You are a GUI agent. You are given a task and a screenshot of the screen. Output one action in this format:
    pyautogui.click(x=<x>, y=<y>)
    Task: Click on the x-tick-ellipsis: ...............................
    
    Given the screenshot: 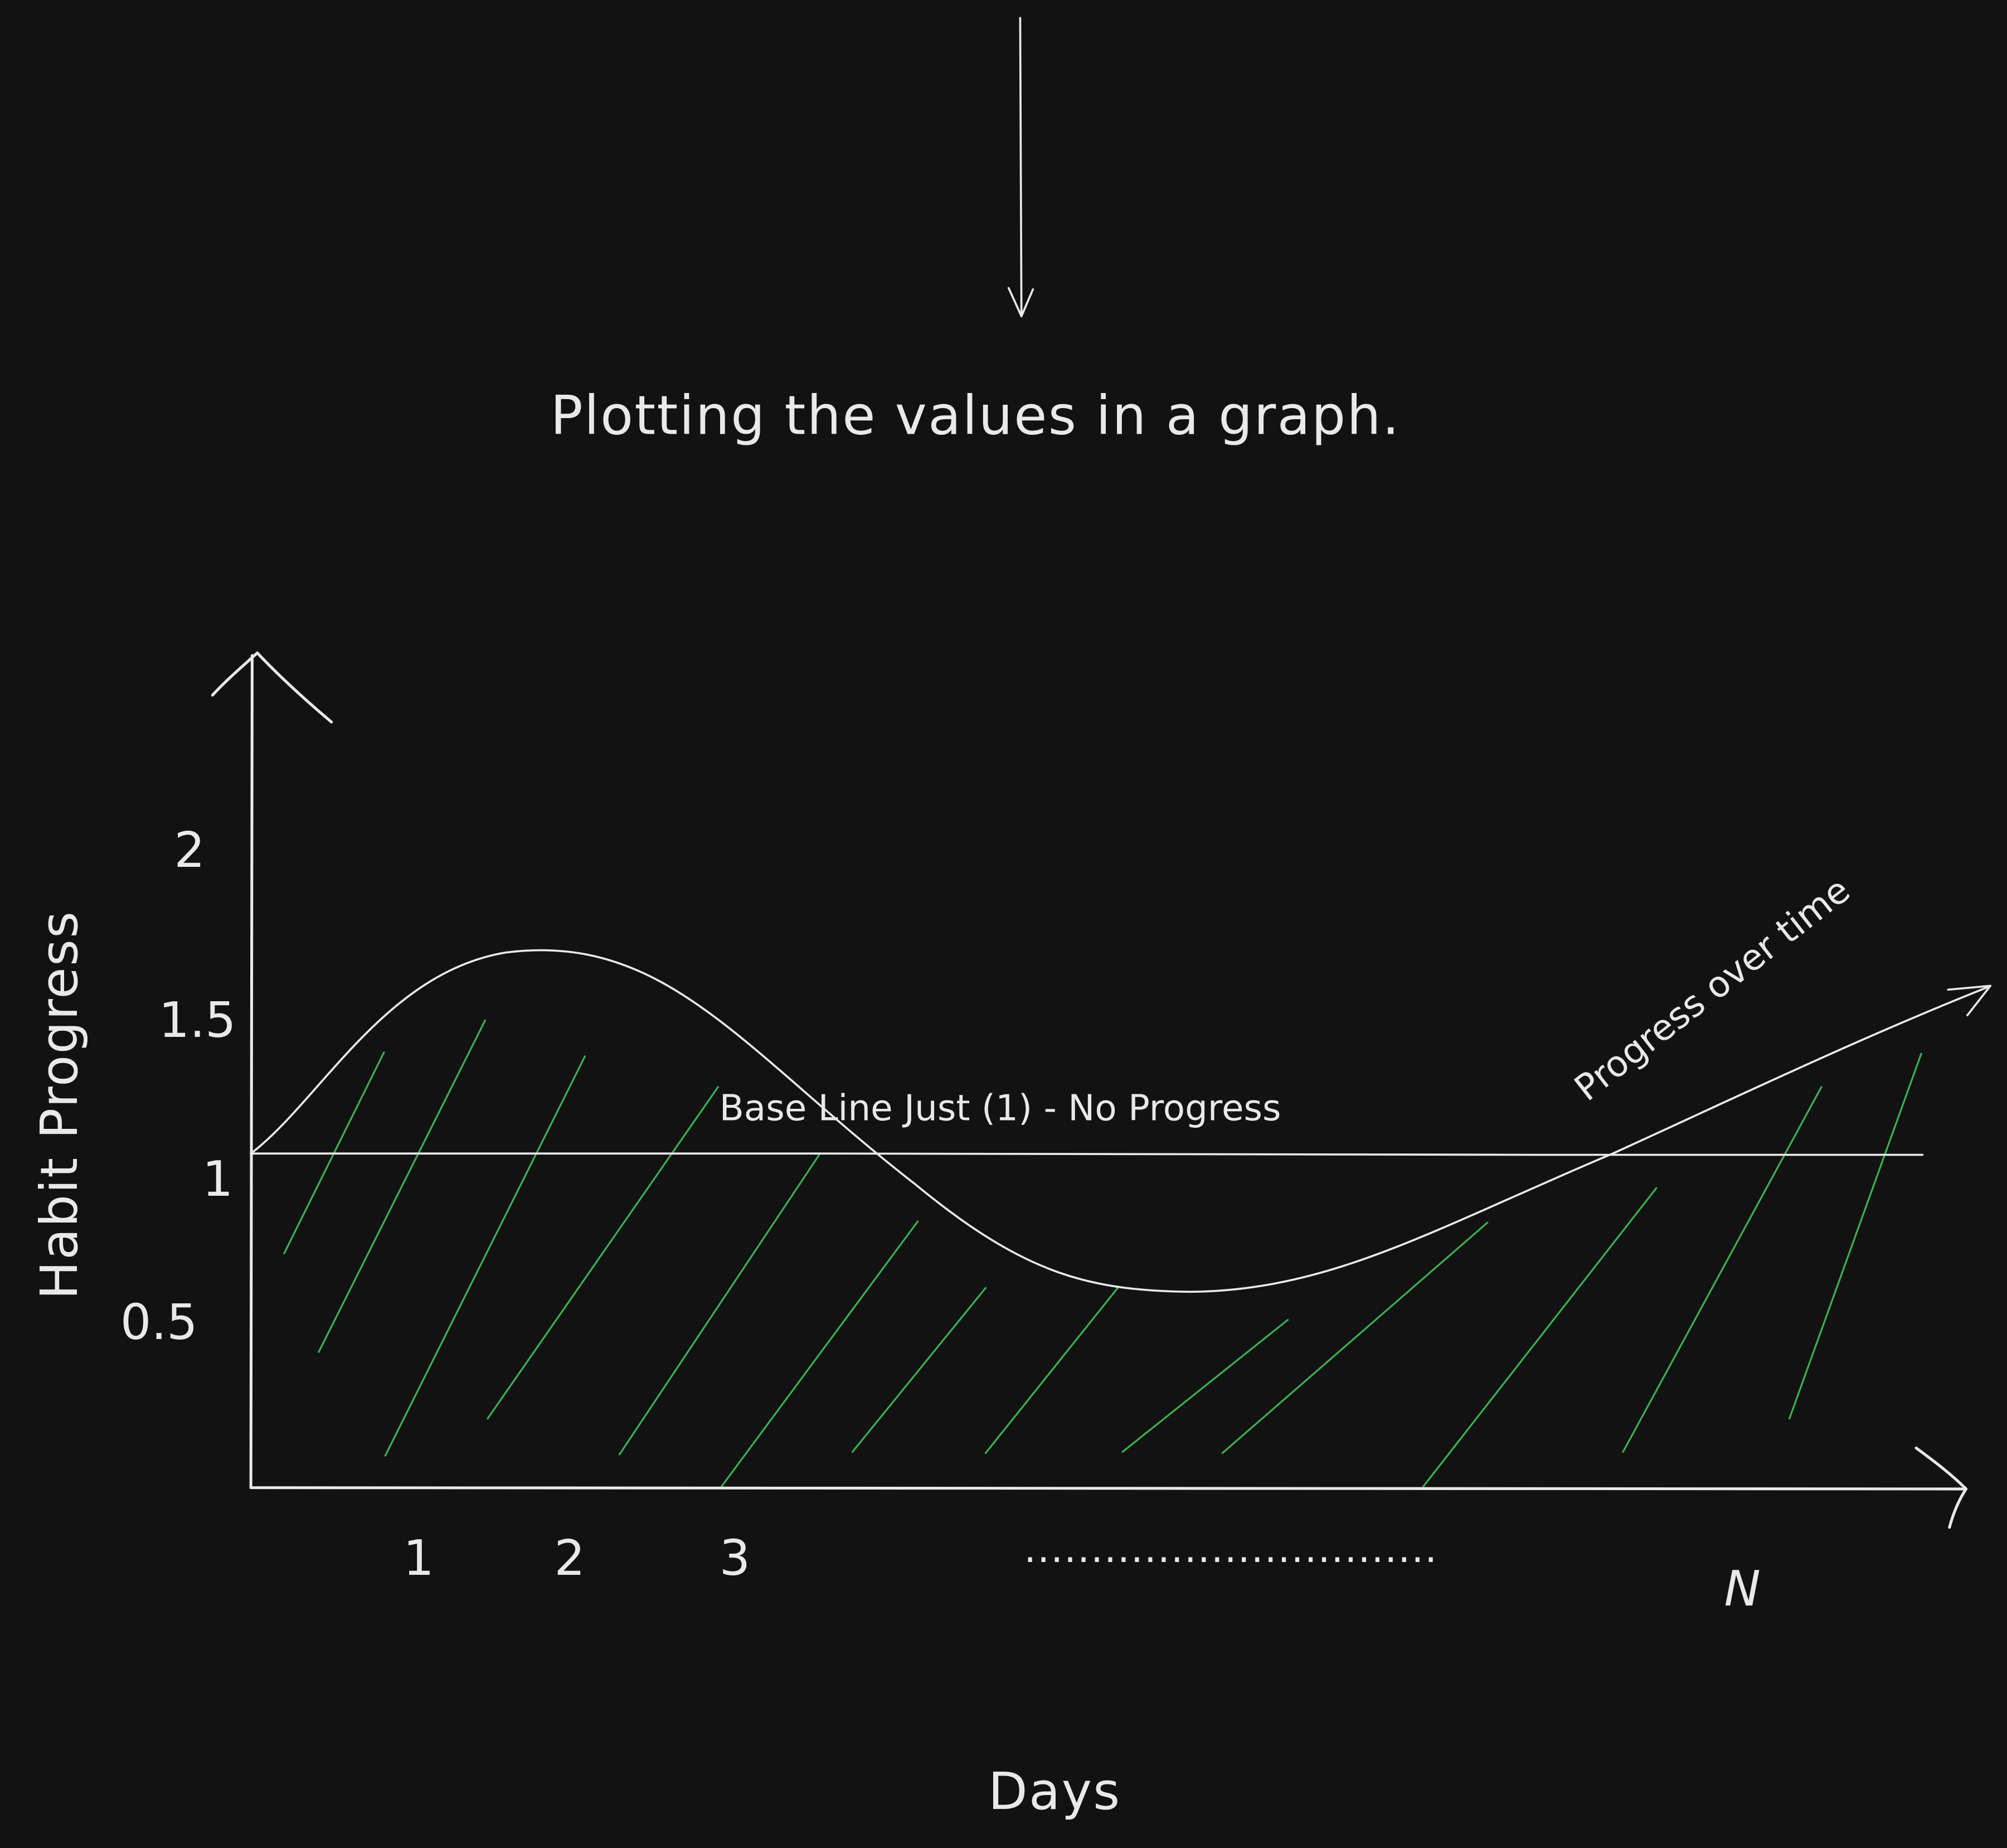 What is the action you would take?
    pyautogui.click(x=1231, y=1550)
    